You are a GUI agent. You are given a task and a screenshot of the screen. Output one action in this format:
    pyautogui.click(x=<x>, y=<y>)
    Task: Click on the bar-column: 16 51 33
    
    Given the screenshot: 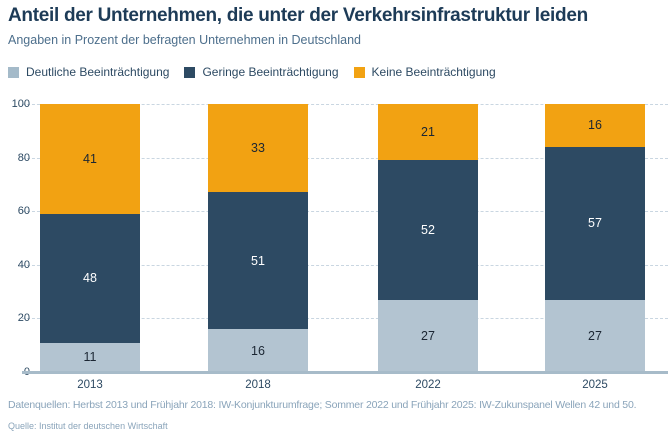 What is the action you would take?
    pyautogui.click(x=258, y=238)
    